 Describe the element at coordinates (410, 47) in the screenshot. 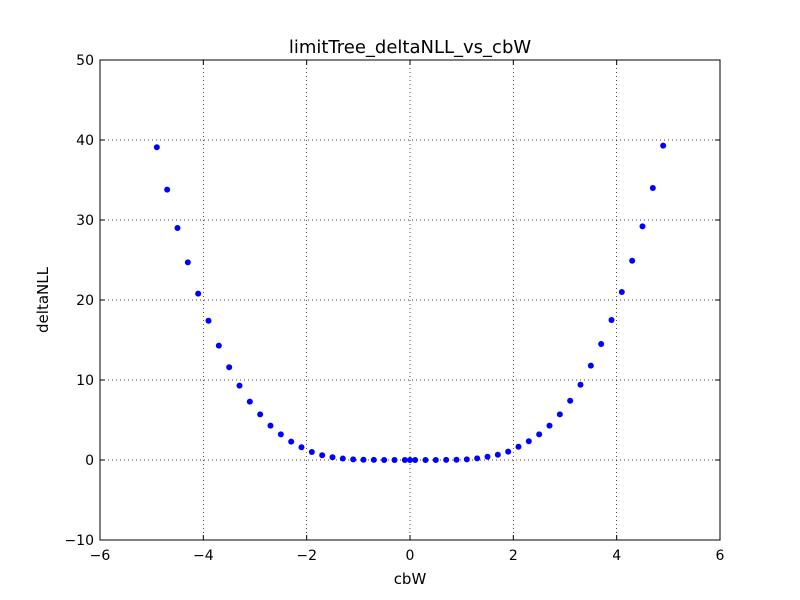

I see `chart-title: limitTree_deltaNLL_vs_cbW` at that location.